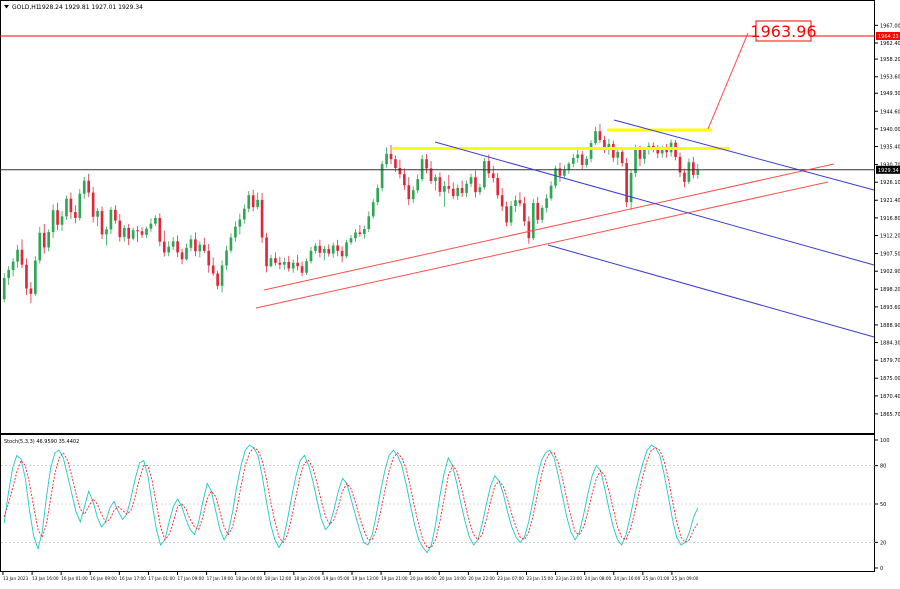  Describe the element at coordinates (423, 578) in the screenshot. I see `time-tick-label: 20 Jan 06:00` at that location.